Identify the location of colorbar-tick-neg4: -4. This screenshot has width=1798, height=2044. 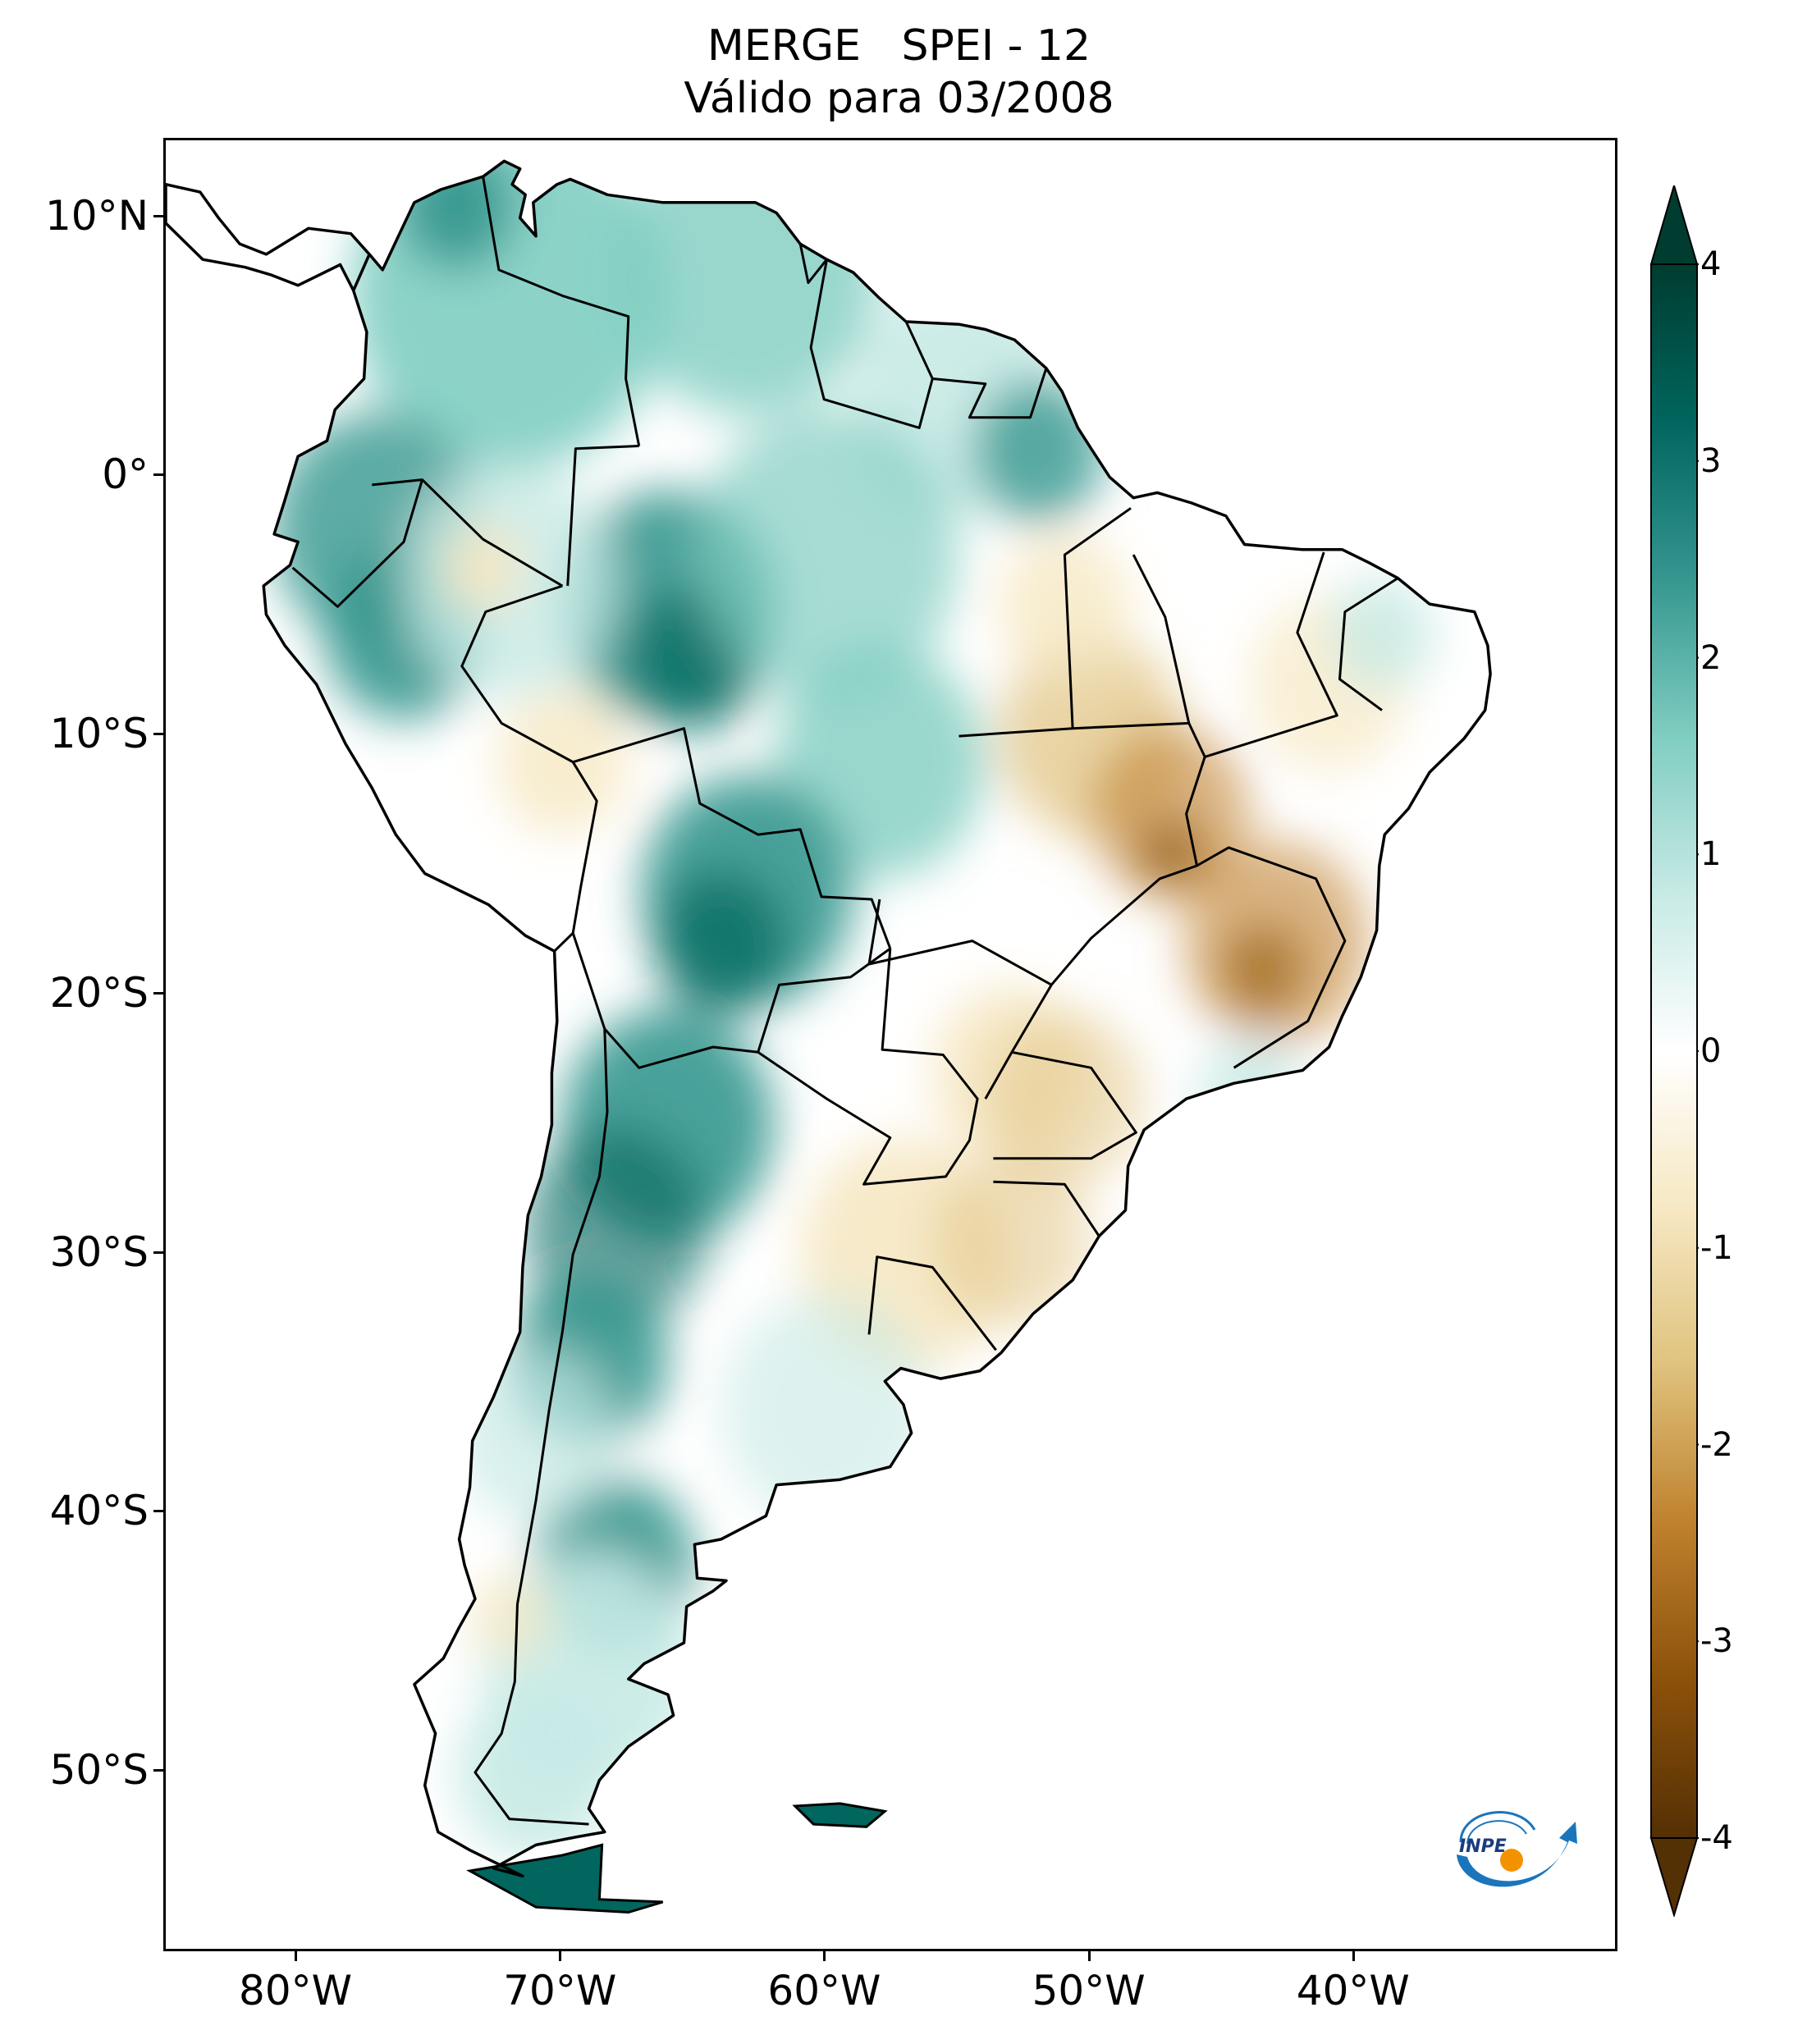
(1716, 1838).